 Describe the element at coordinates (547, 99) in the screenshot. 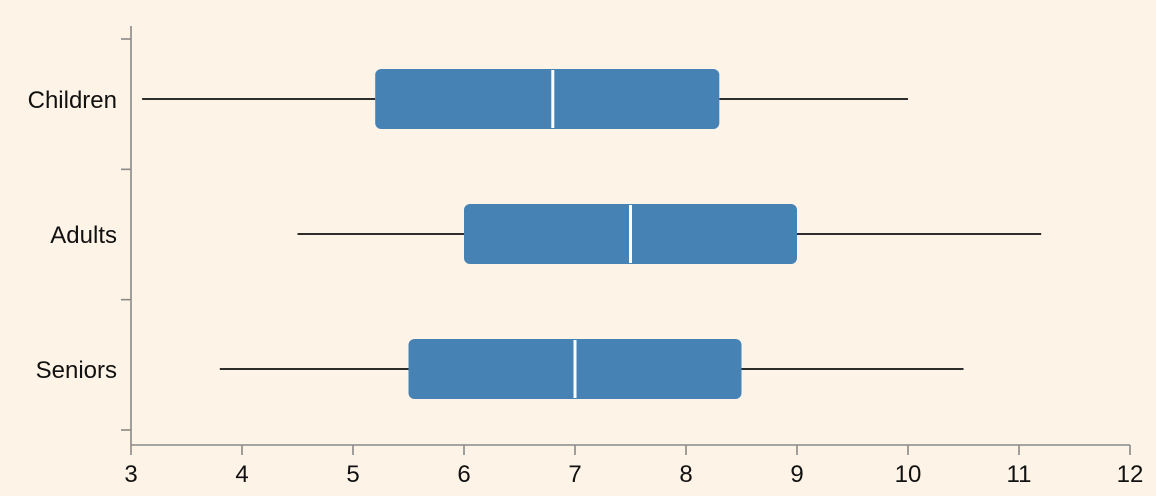

I see `box-children` at that location.